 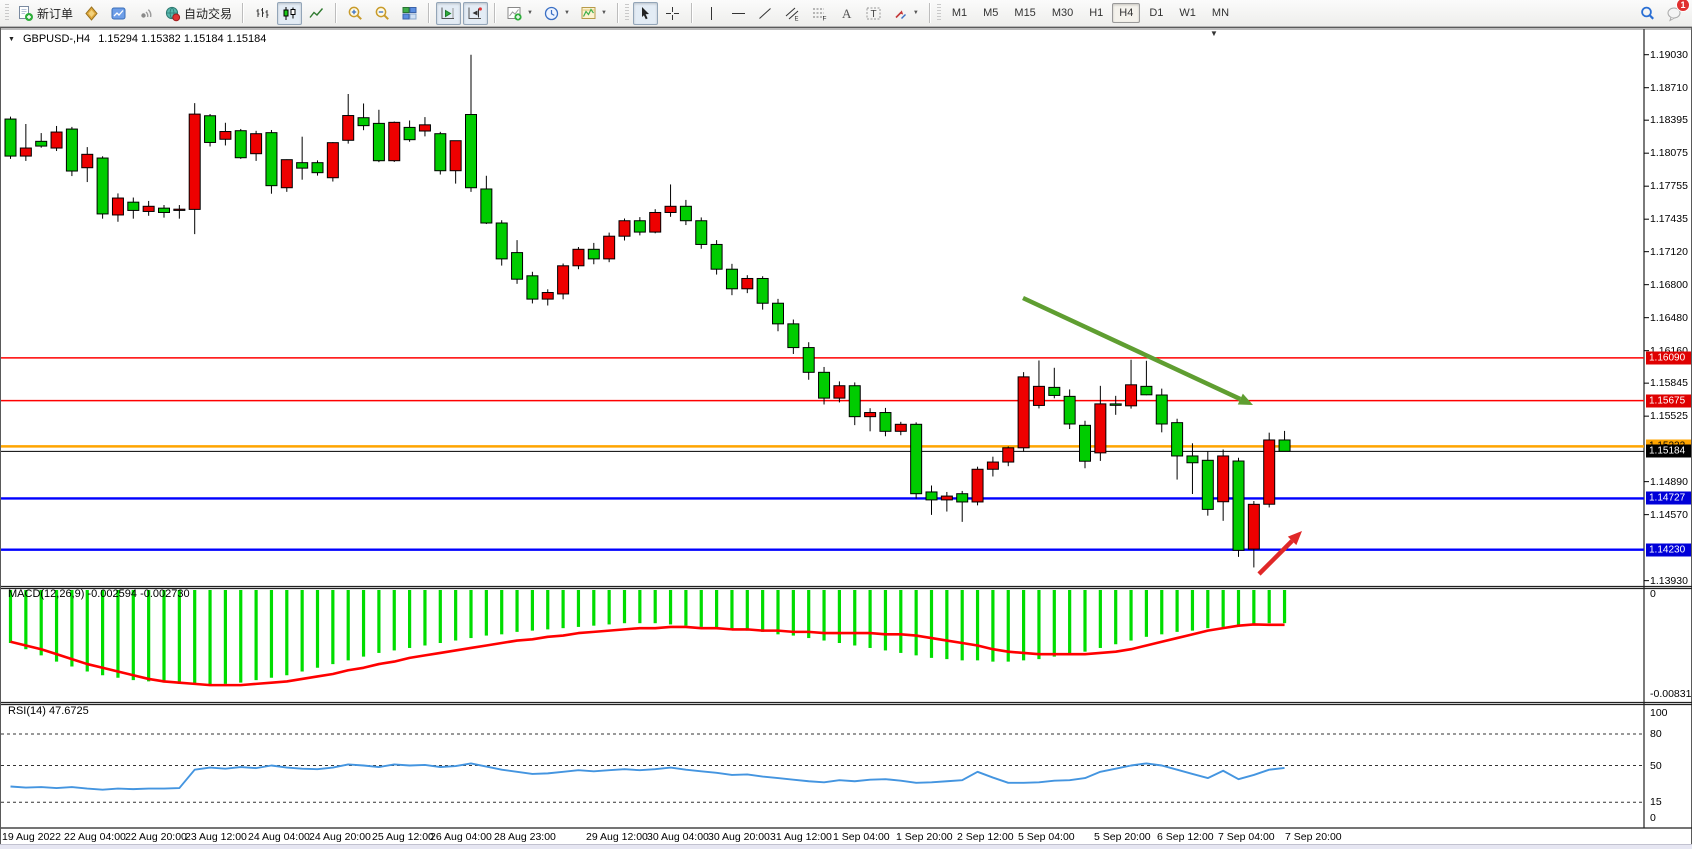 I want to click on rsi-axis-label: 15, so click(x=1656, y=802).